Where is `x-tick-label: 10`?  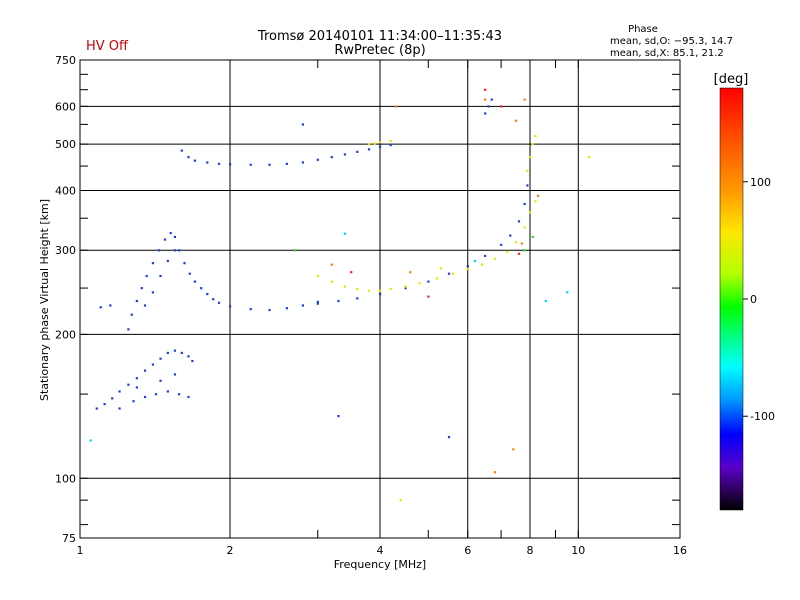 x-tick-label: 10 is located at coordinates (578, 550).